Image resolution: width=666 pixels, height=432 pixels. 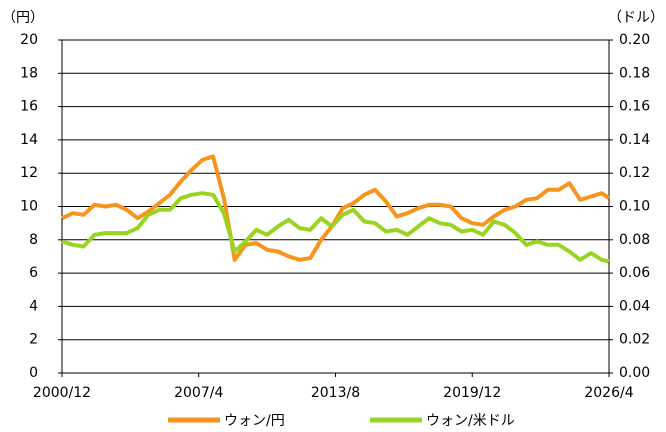 I want to click on y2-tick-label: 0.16, so click(x=634, y=107).